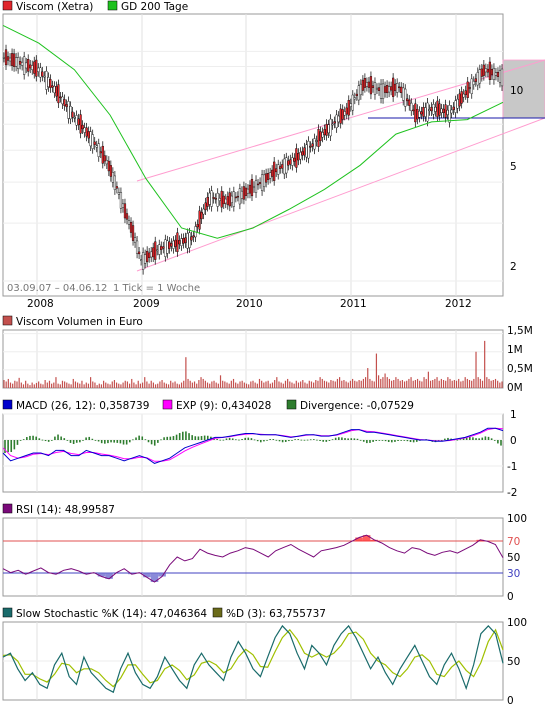 The image size is (545, 710). What do you see at coordinates (520, 369) in the screenshot?
I see `volume-y-tick-0-5m: 0,5M` at bounding box center [520, 369].